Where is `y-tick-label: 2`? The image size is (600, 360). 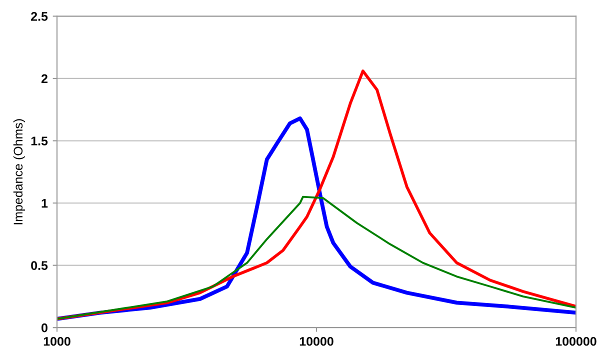
y-tick-label: 2 is located at coordinates (44, 79).